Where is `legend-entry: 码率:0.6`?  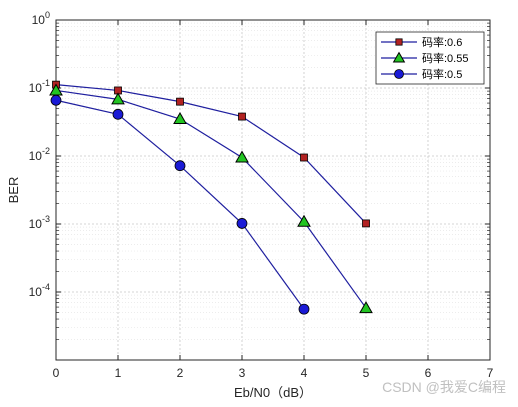 legend-entry: 码率:0.6 is located at coordinates (421, 42).